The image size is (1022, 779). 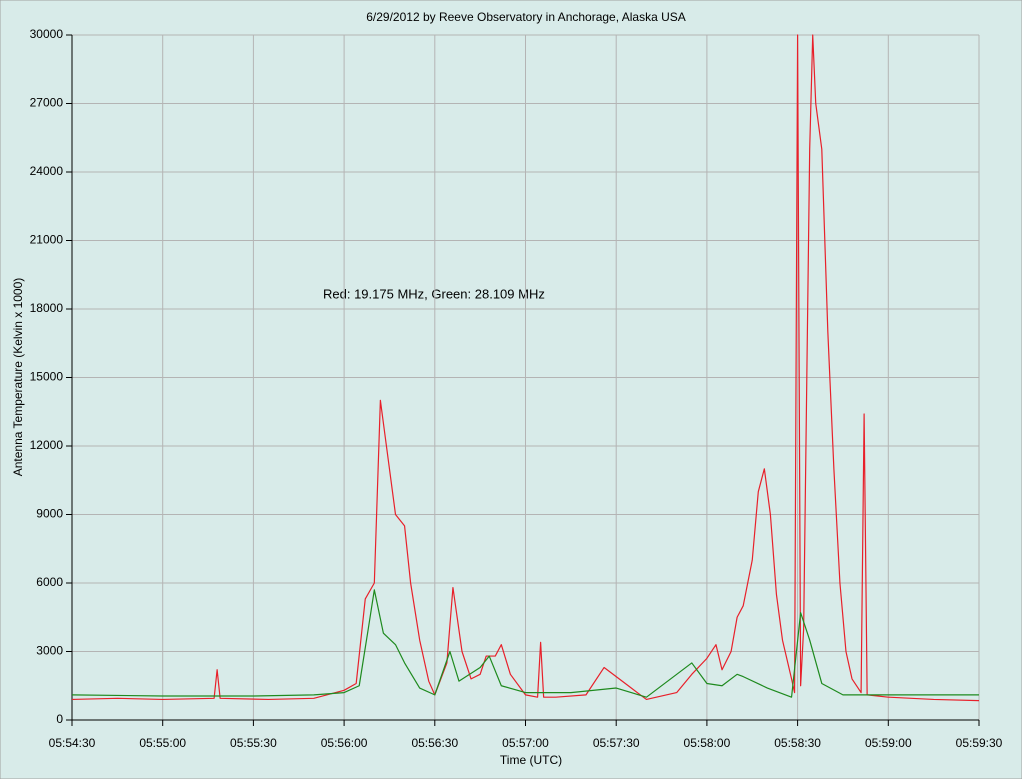 I want to click on y-tick-label: 27000, so click(x=47, y=103).